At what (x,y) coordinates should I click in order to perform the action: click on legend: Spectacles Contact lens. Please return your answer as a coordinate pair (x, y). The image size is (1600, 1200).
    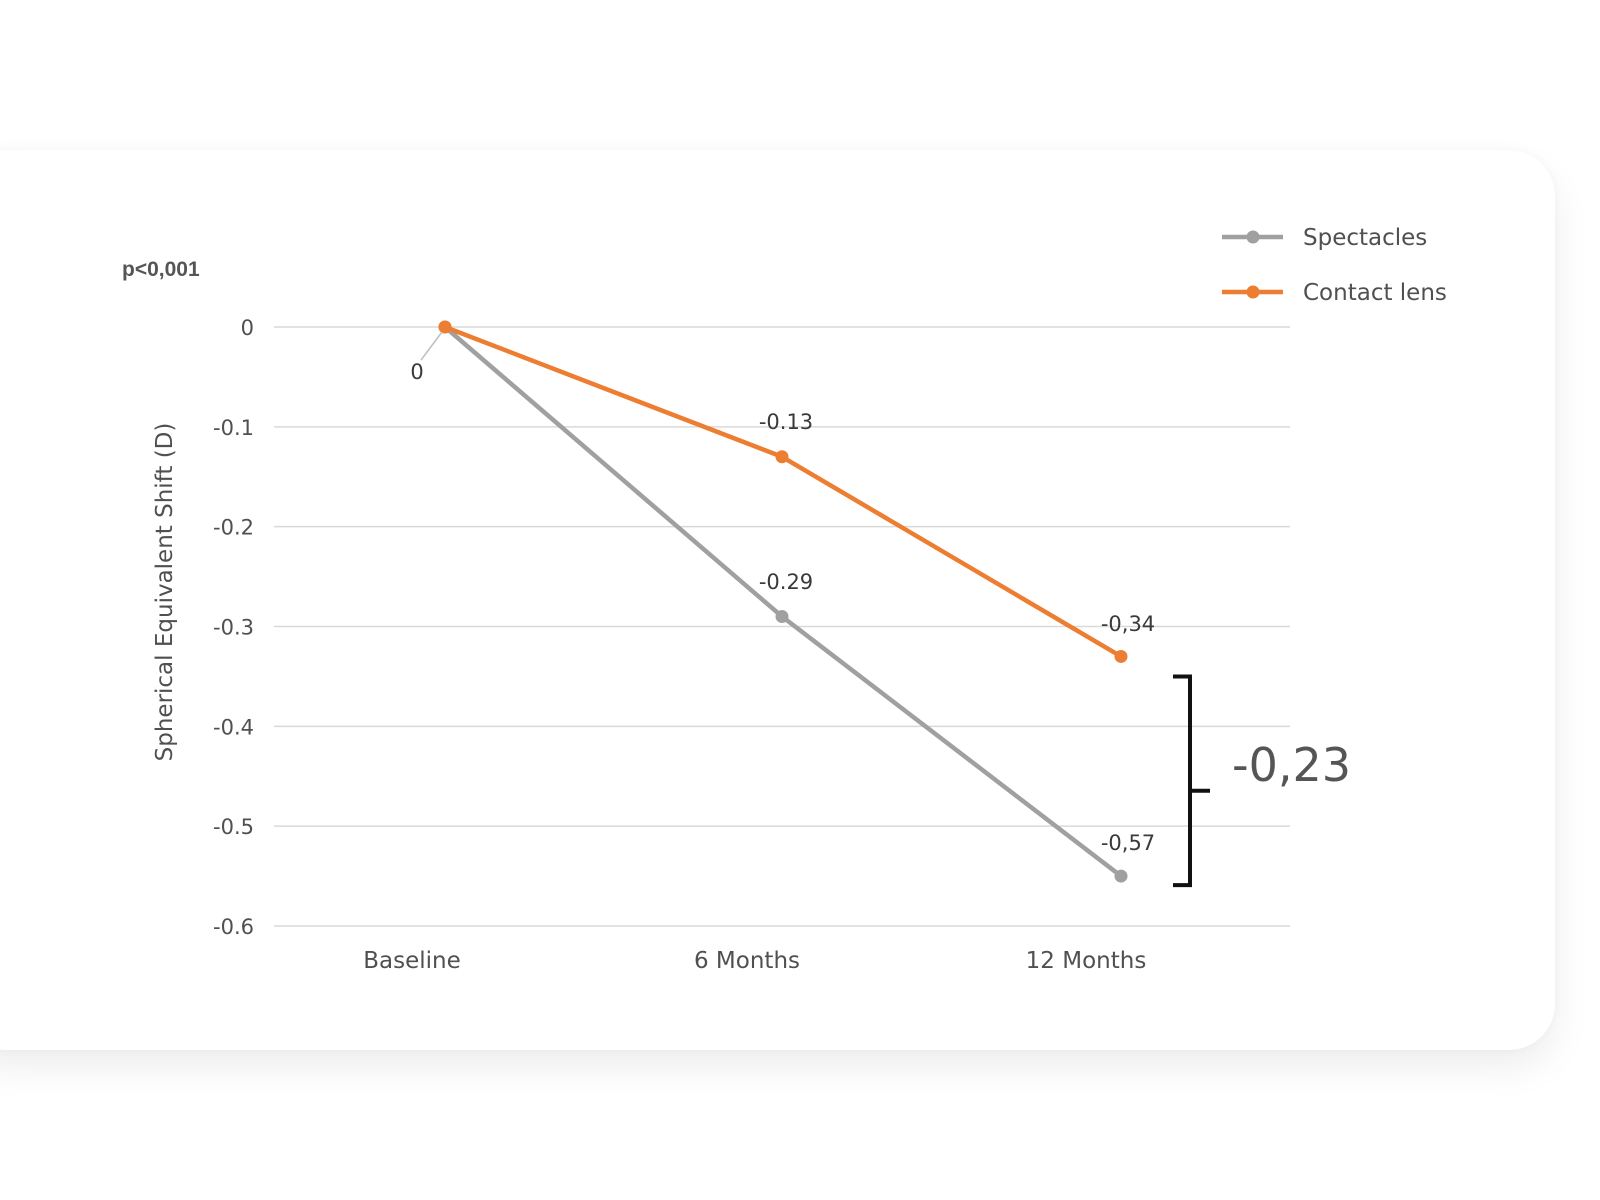
    Looking at the image, I should click on (1334, 265).